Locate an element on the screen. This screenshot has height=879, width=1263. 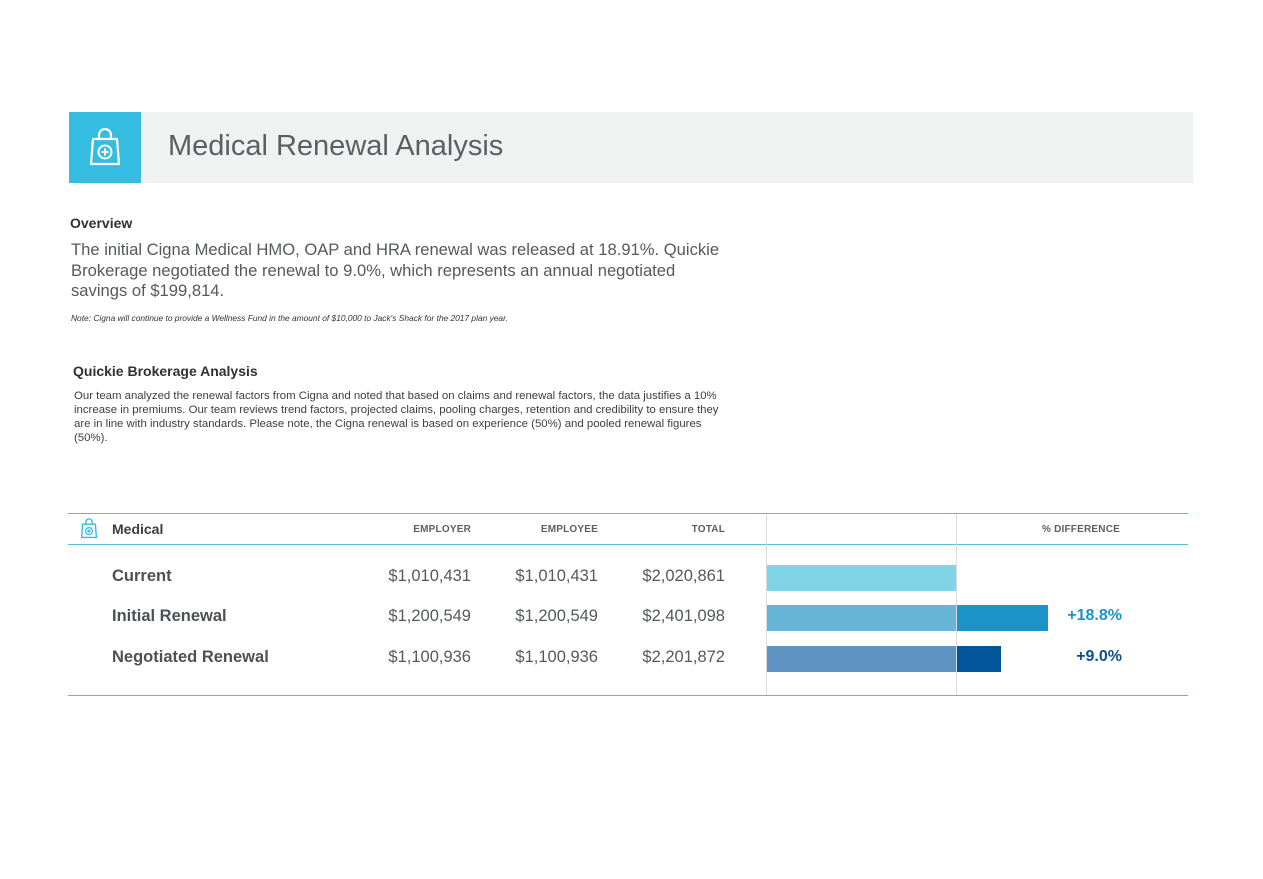
col-head-difference: % DIFFERENCE is located at coordinates (1081, 529).